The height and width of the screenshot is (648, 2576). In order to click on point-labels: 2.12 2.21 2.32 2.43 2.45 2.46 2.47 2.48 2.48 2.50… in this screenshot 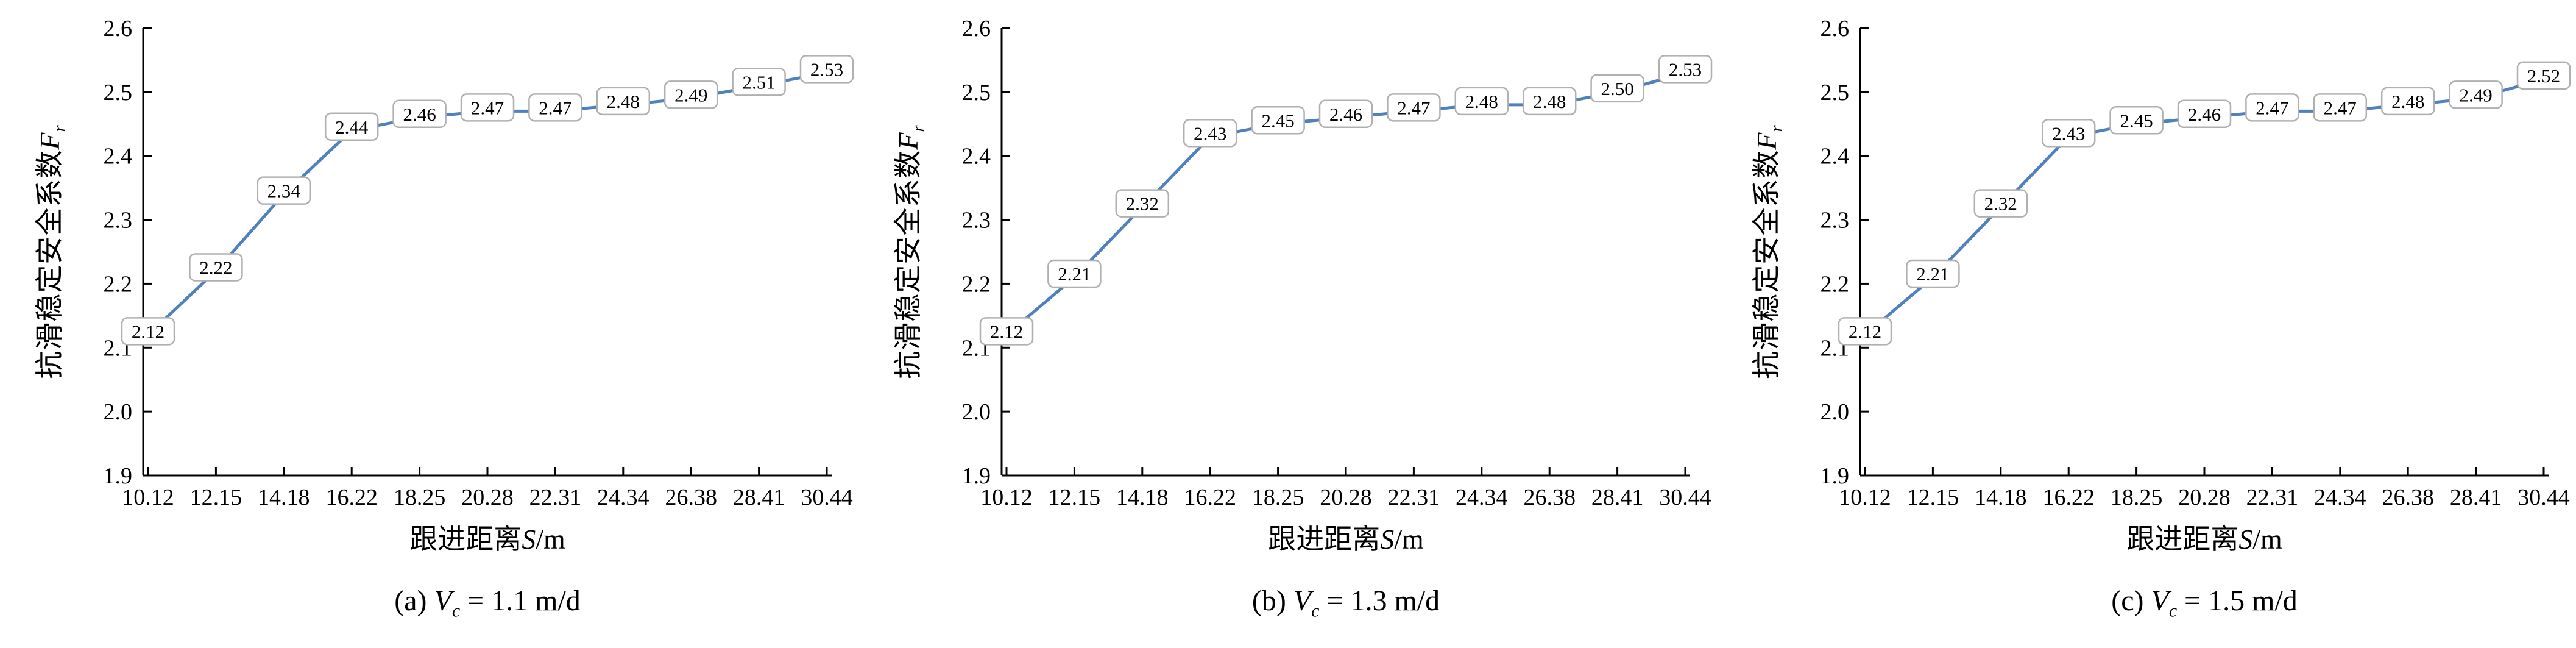, I will do `click(1346, 201)`.